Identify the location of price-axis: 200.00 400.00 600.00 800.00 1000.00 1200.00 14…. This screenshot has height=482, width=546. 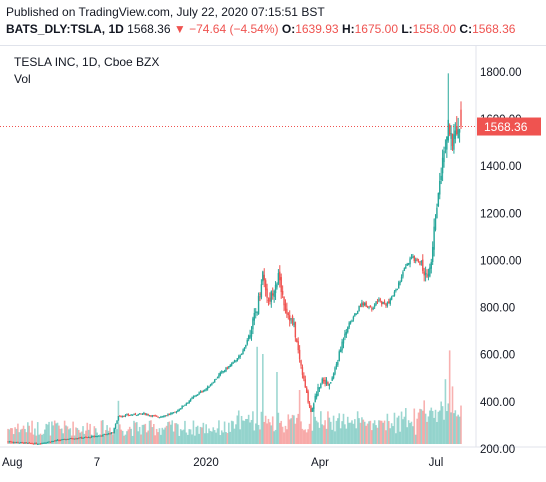
(501, 261).